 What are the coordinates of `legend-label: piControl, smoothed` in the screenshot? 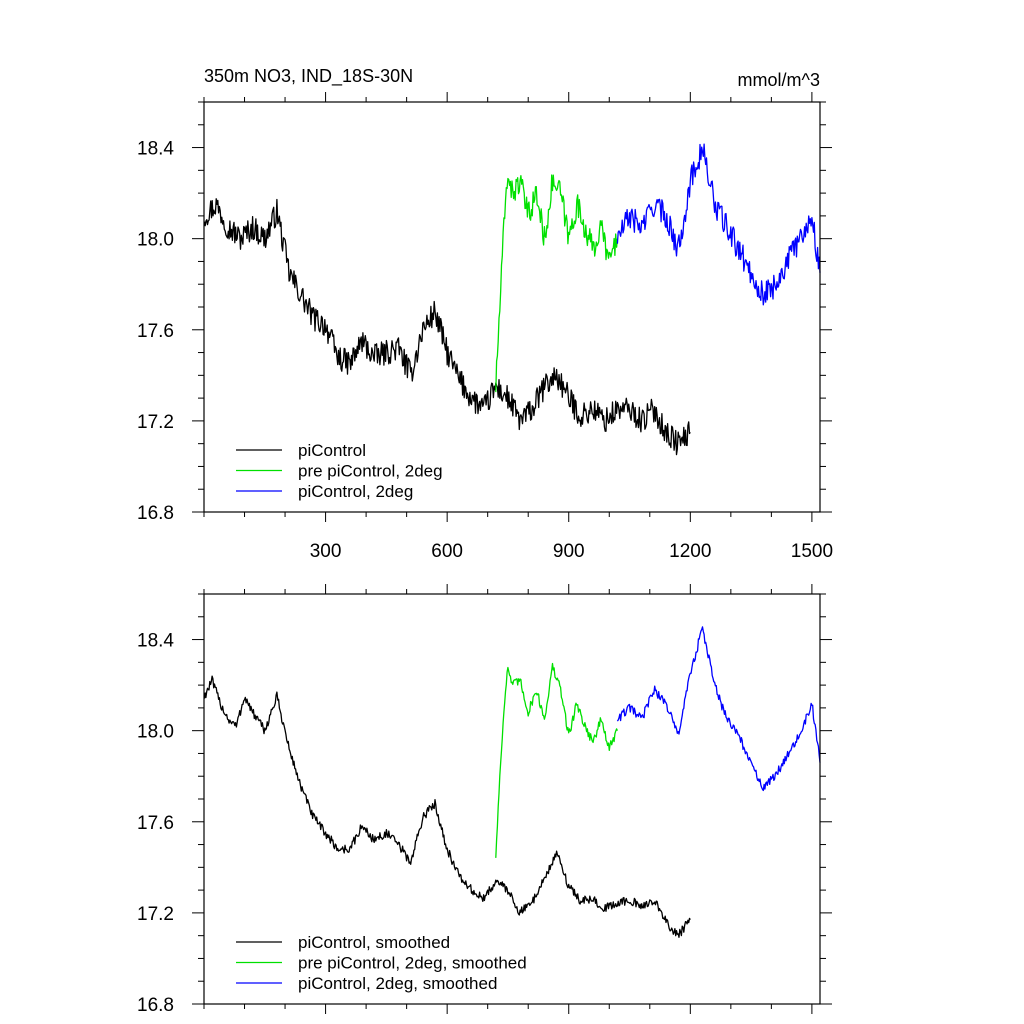 It's located at (374, 942).